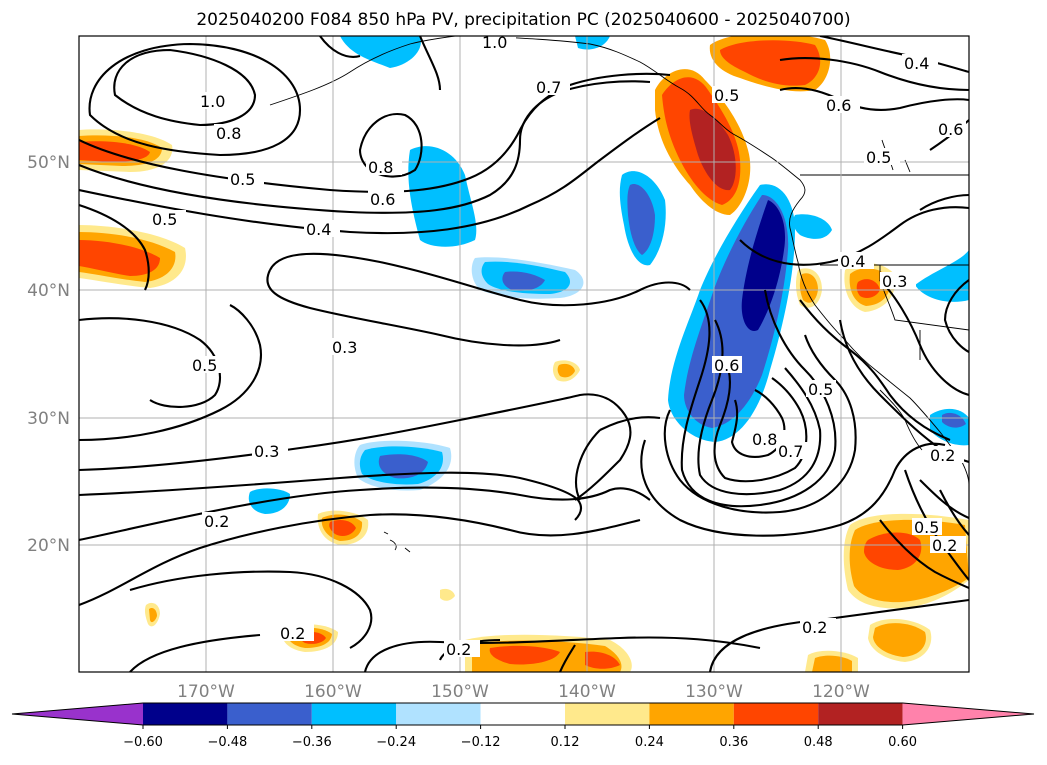  Describe the element at coordinates (77, 714) in the screenshot. I see `colorbar-extend-low` at that location.